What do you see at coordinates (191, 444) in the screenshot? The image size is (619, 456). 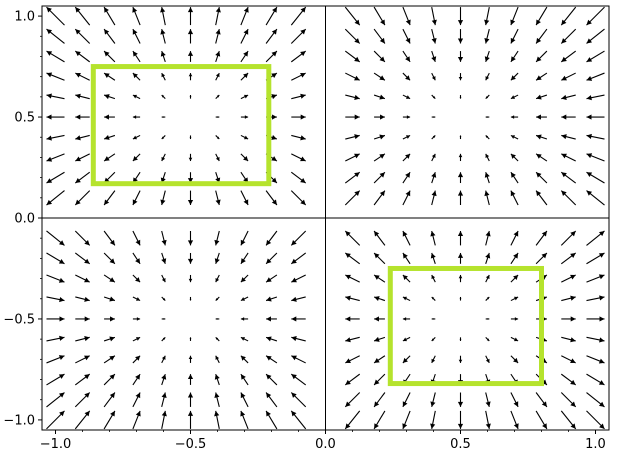 I see `x-tick-label: −0.5` at bounding box center [191, 444].